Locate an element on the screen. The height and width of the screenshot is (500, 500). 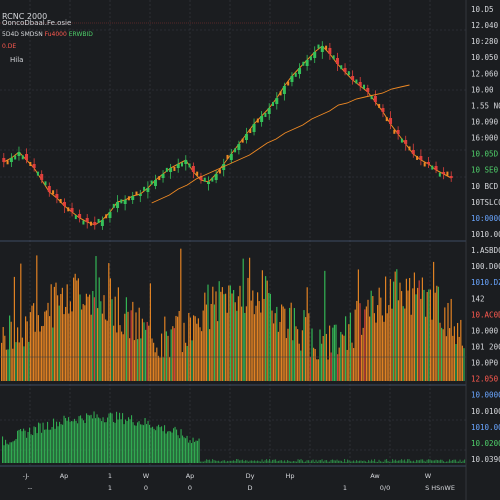
legend-row: 5D4D SMDSN Fu4000 ERWBID is located at coordinates (47, 34).